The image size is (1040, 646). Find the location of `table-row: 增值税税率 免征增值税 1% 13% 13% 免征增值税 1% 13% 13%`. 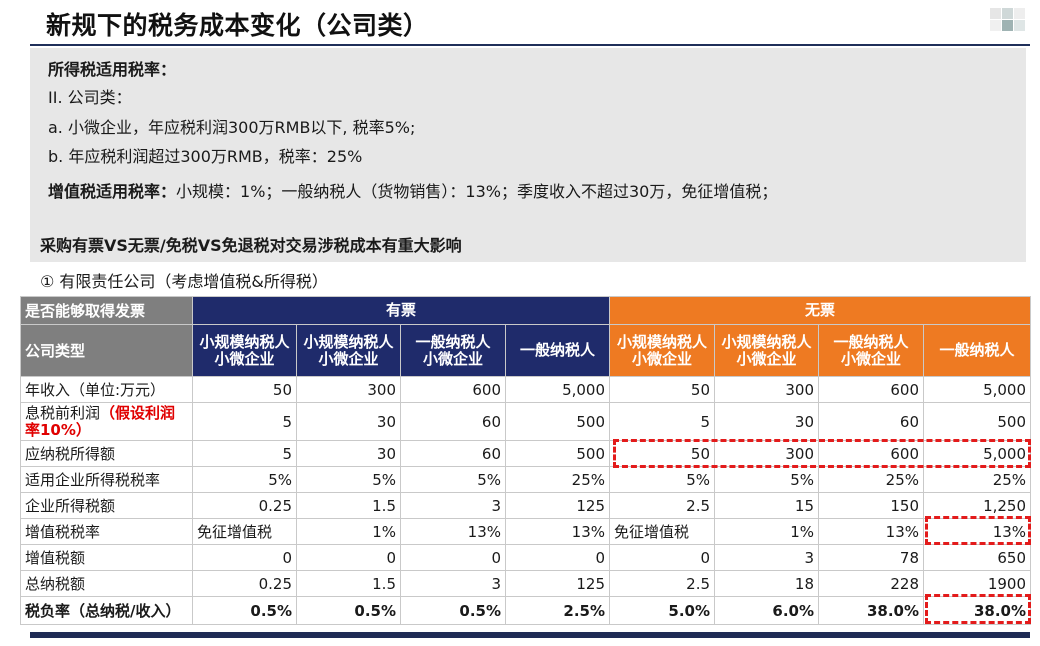

table-row: 增值税税率 免征增值税 1% 13% 13% 免征增值税 1% 13% 13% is located at coordinates (526, 531).